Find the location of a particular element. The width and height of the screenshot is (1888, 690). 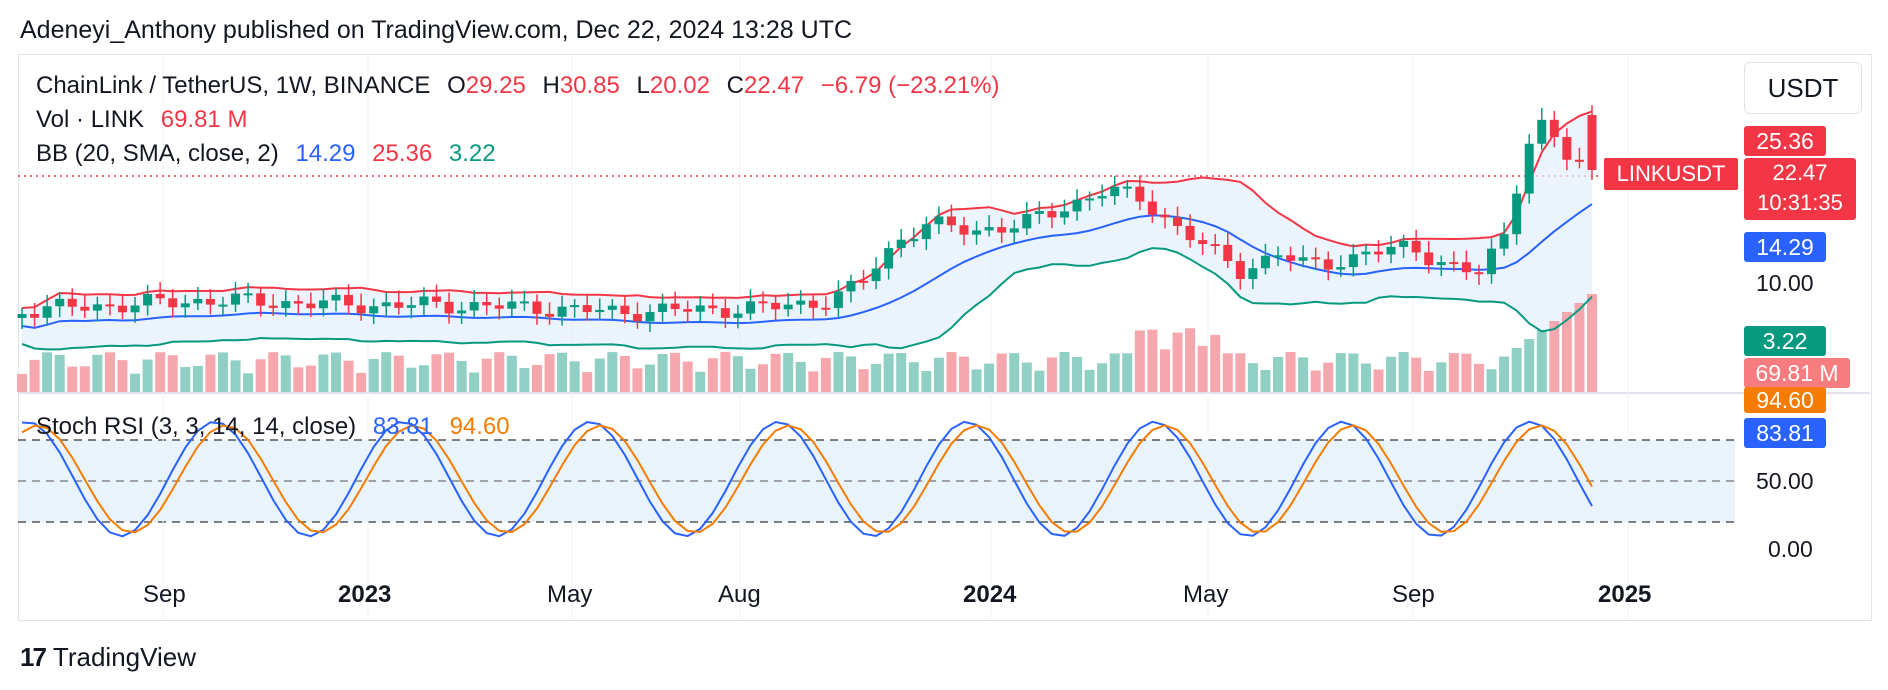

bb-legend: BB (20, SMA, close, 2) 14.29 25.36 3.22 is located at coordinates (266, 154).